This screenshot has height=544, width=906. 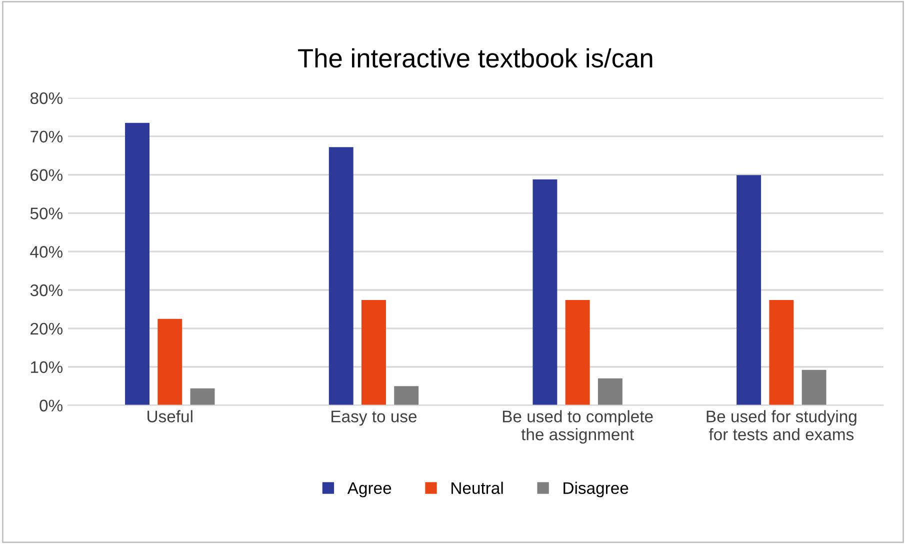 I want to click on legend-label: Neutral, so click(x=477, y=488).